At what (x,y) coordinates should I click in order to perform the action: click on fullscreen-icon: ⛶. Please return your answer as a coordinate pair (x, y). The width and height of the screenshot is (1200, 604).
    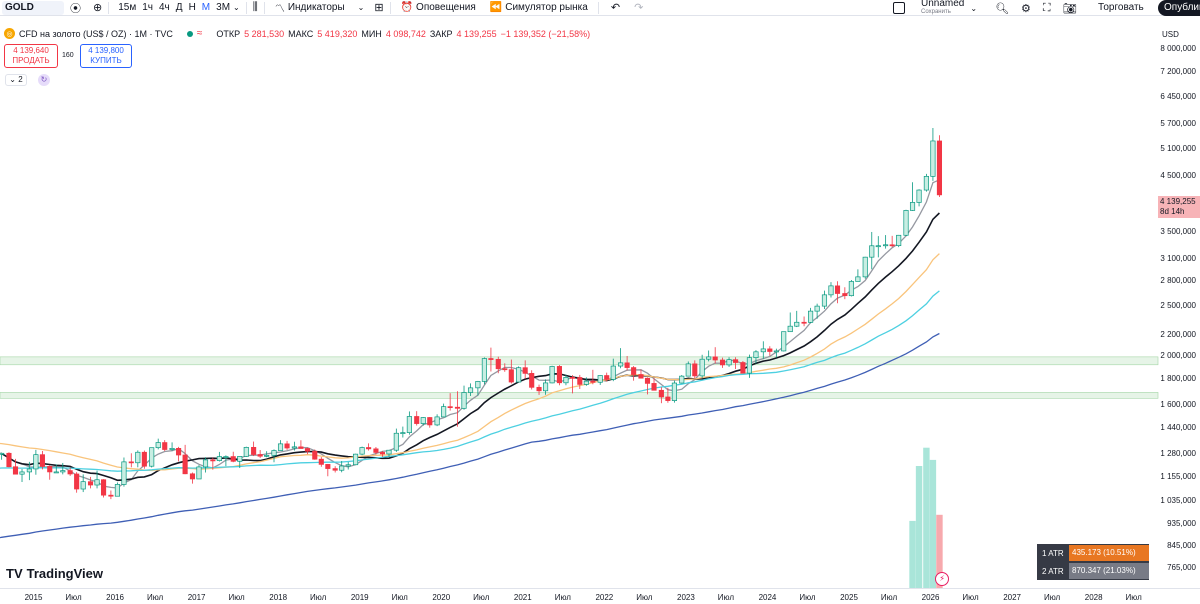
    Looking at the image, I should click on (1046, 7).